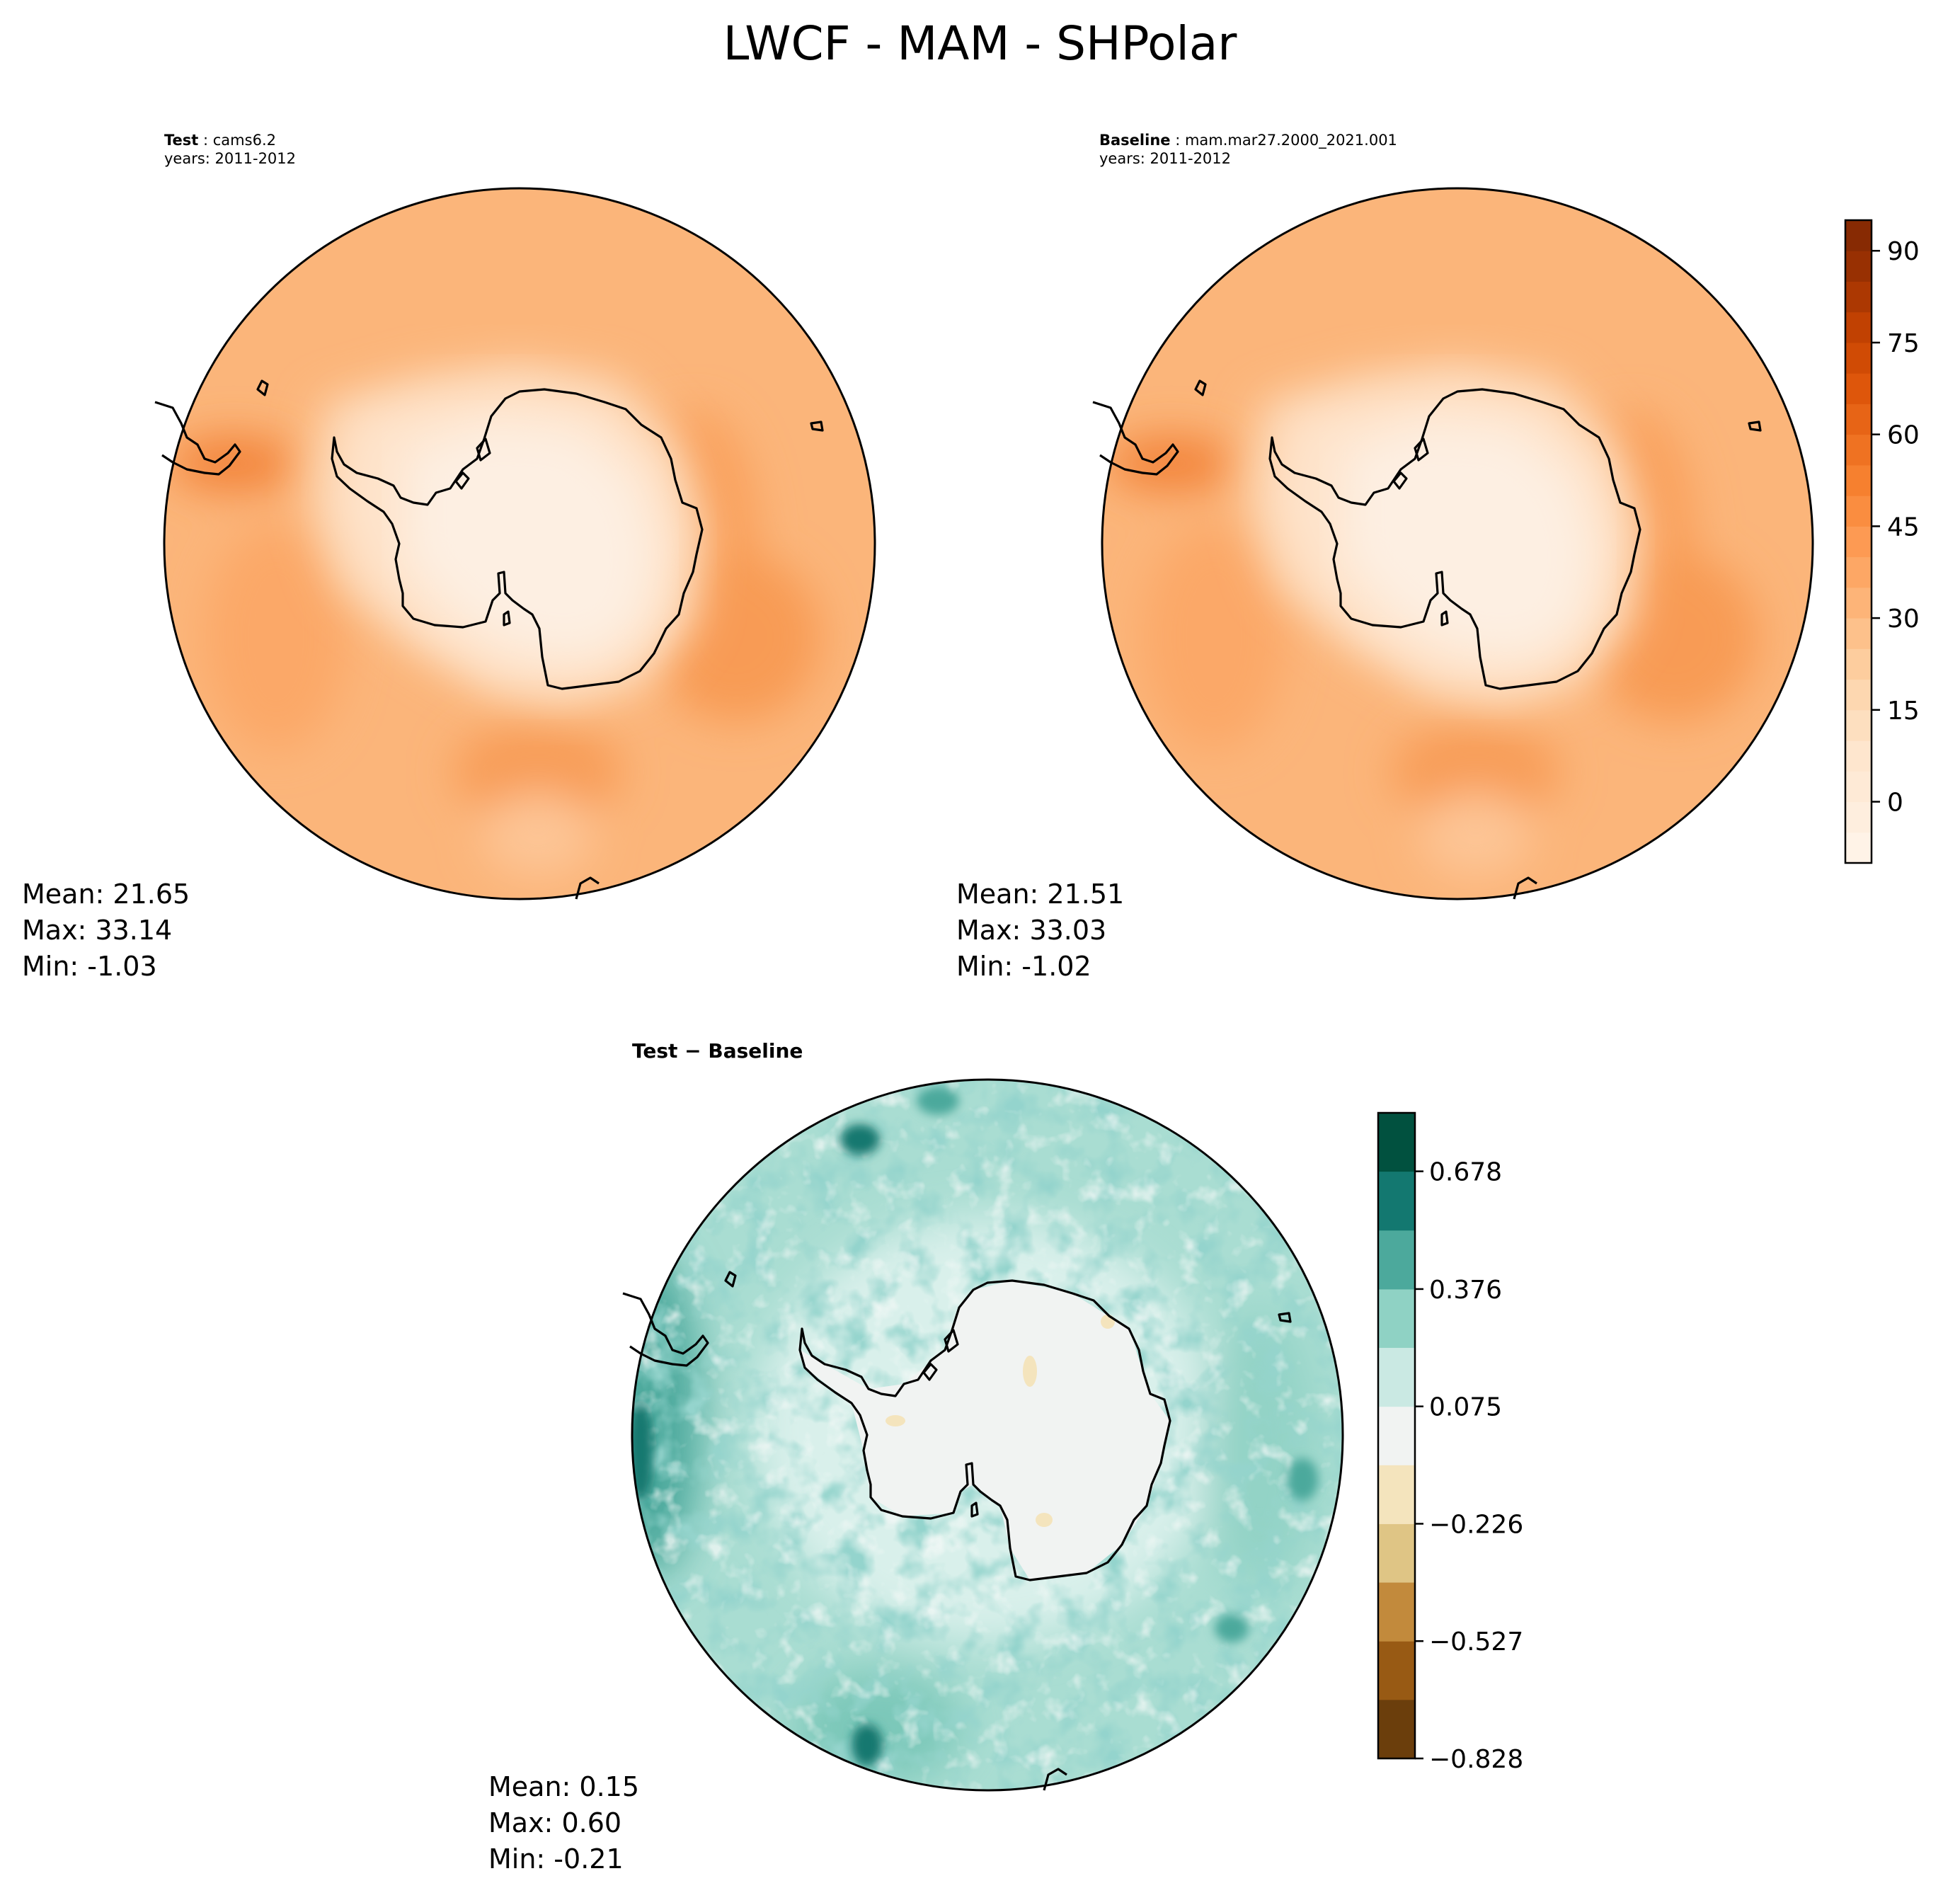  What do you see at coordinates (1903, 435) in the screenshot?
I see `colorbar-tick-label: 60` at bounding box center [1903, 435].